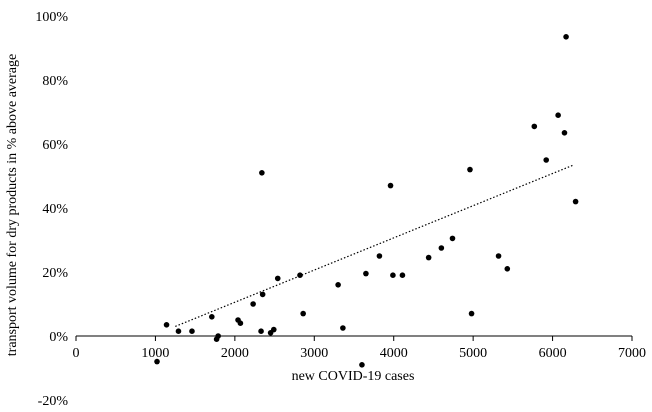 Image resolution: width=652 pixels, height=412 pixels. I want to click on x-tick-label: 2000, so click(235, 353).